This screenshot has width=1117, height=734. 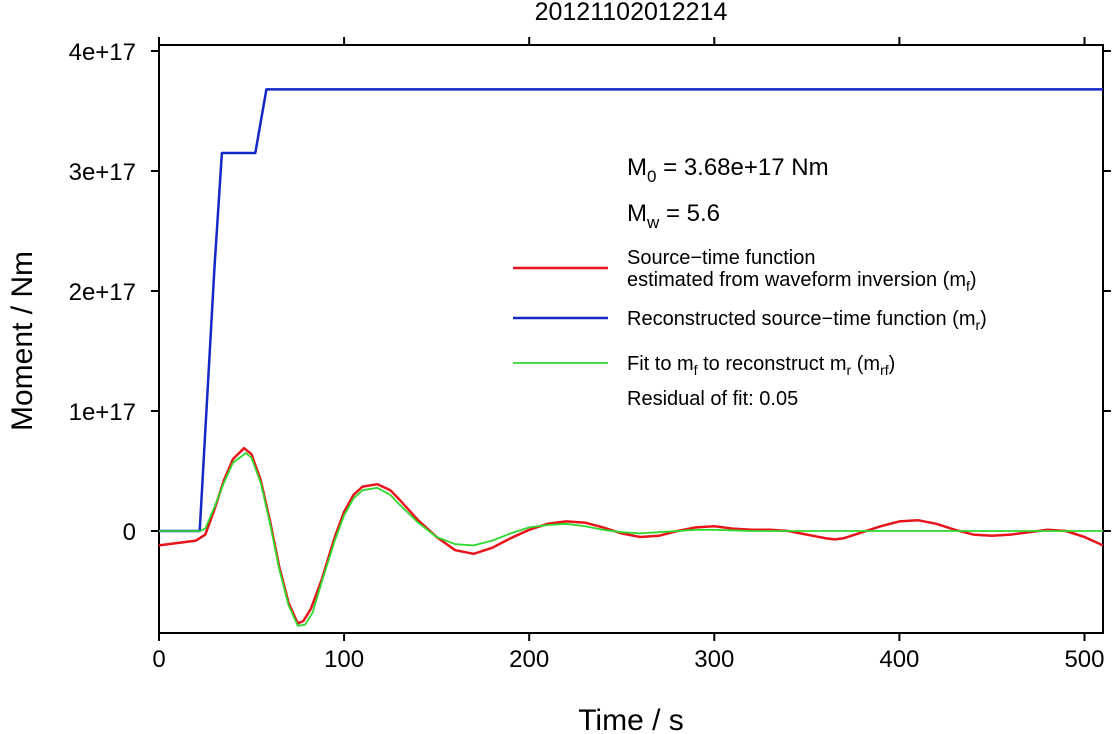 I want to click on y-tick-label: 0, so click(x=129, y=532).